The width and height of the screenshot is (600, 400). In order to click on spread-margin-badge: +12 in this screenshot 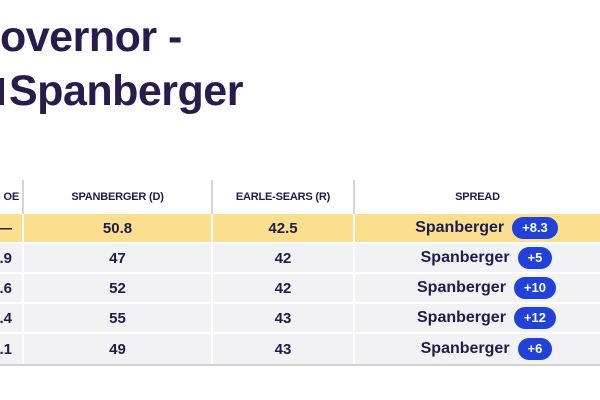, I will do `click(534, 318)`.